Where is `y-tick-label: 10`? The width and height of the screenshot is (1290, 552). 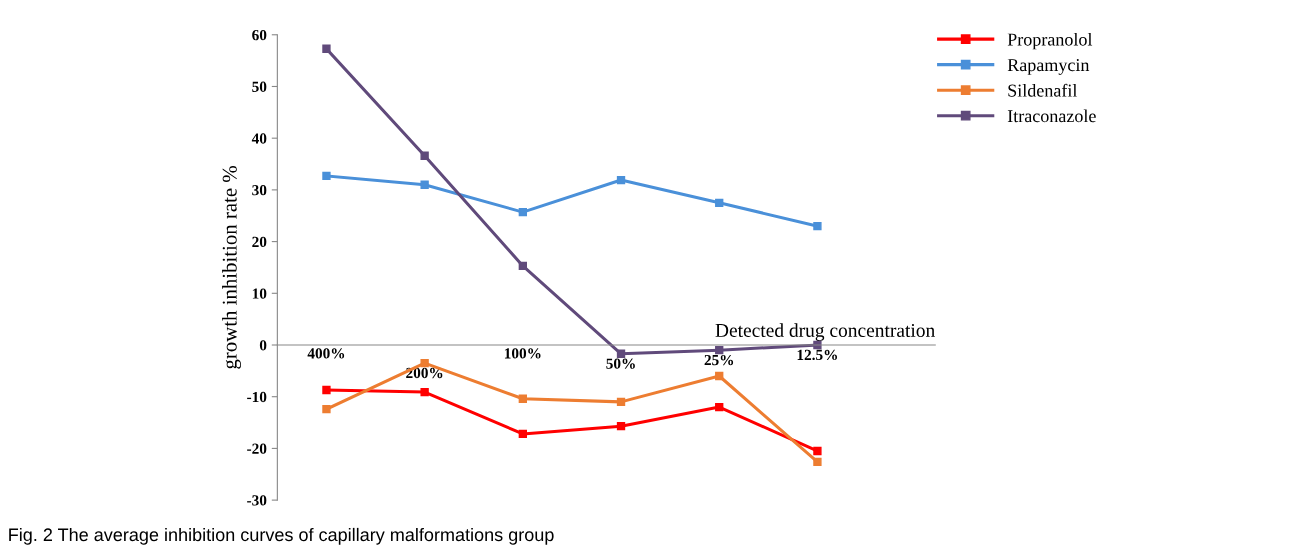 y-tick-label: 10 is located at coordinates (259, 293).